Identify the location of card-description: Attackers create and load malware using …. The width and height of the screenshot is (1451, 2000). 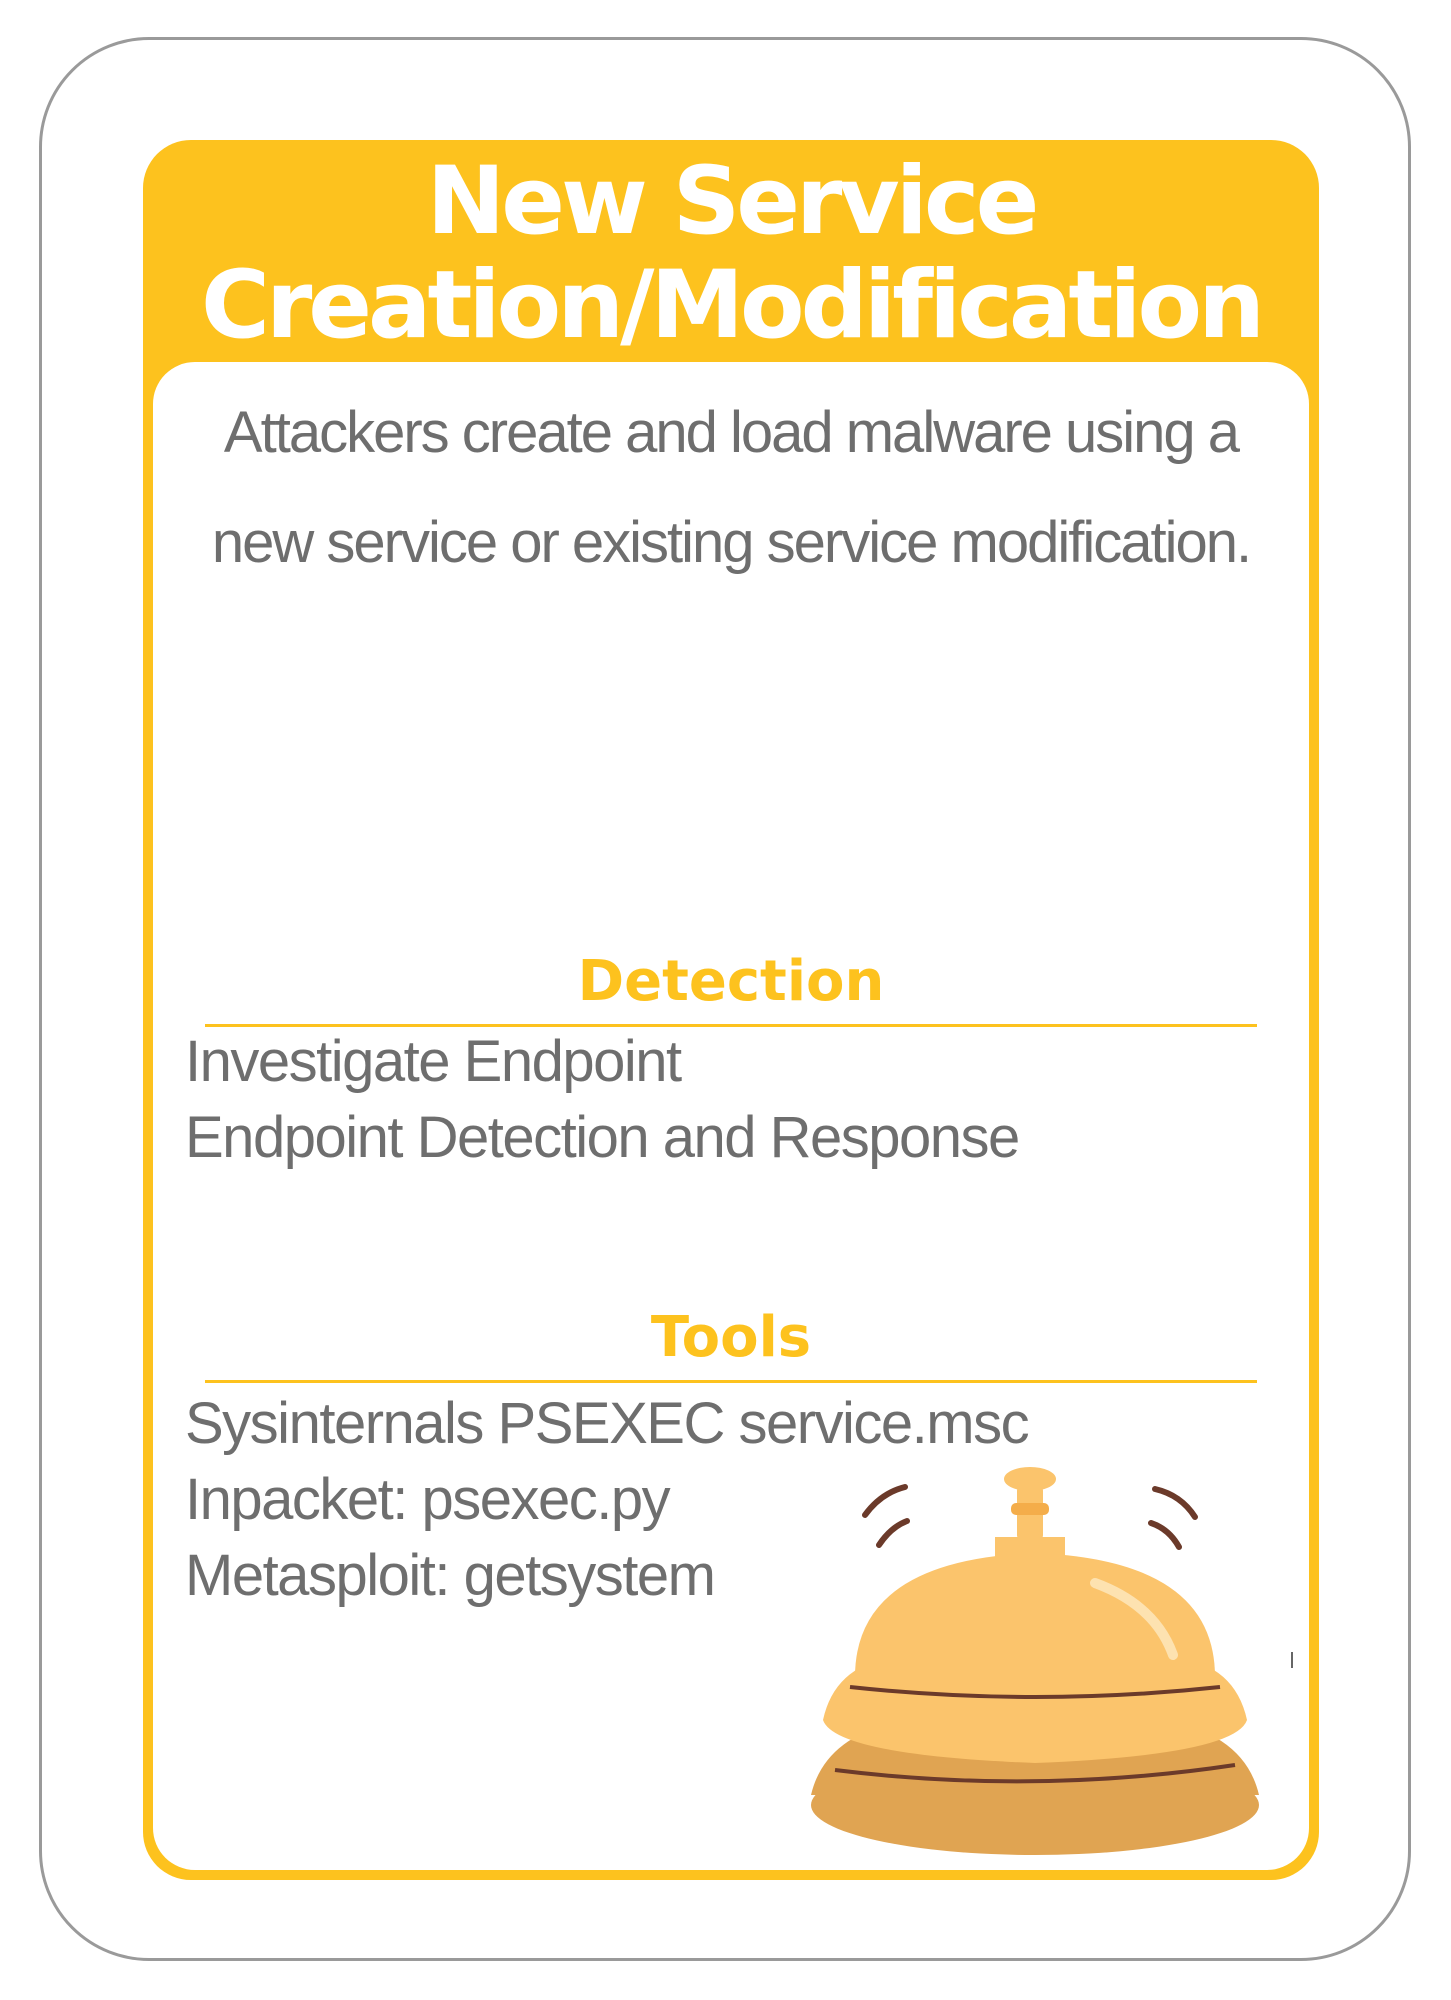
(731, 487).